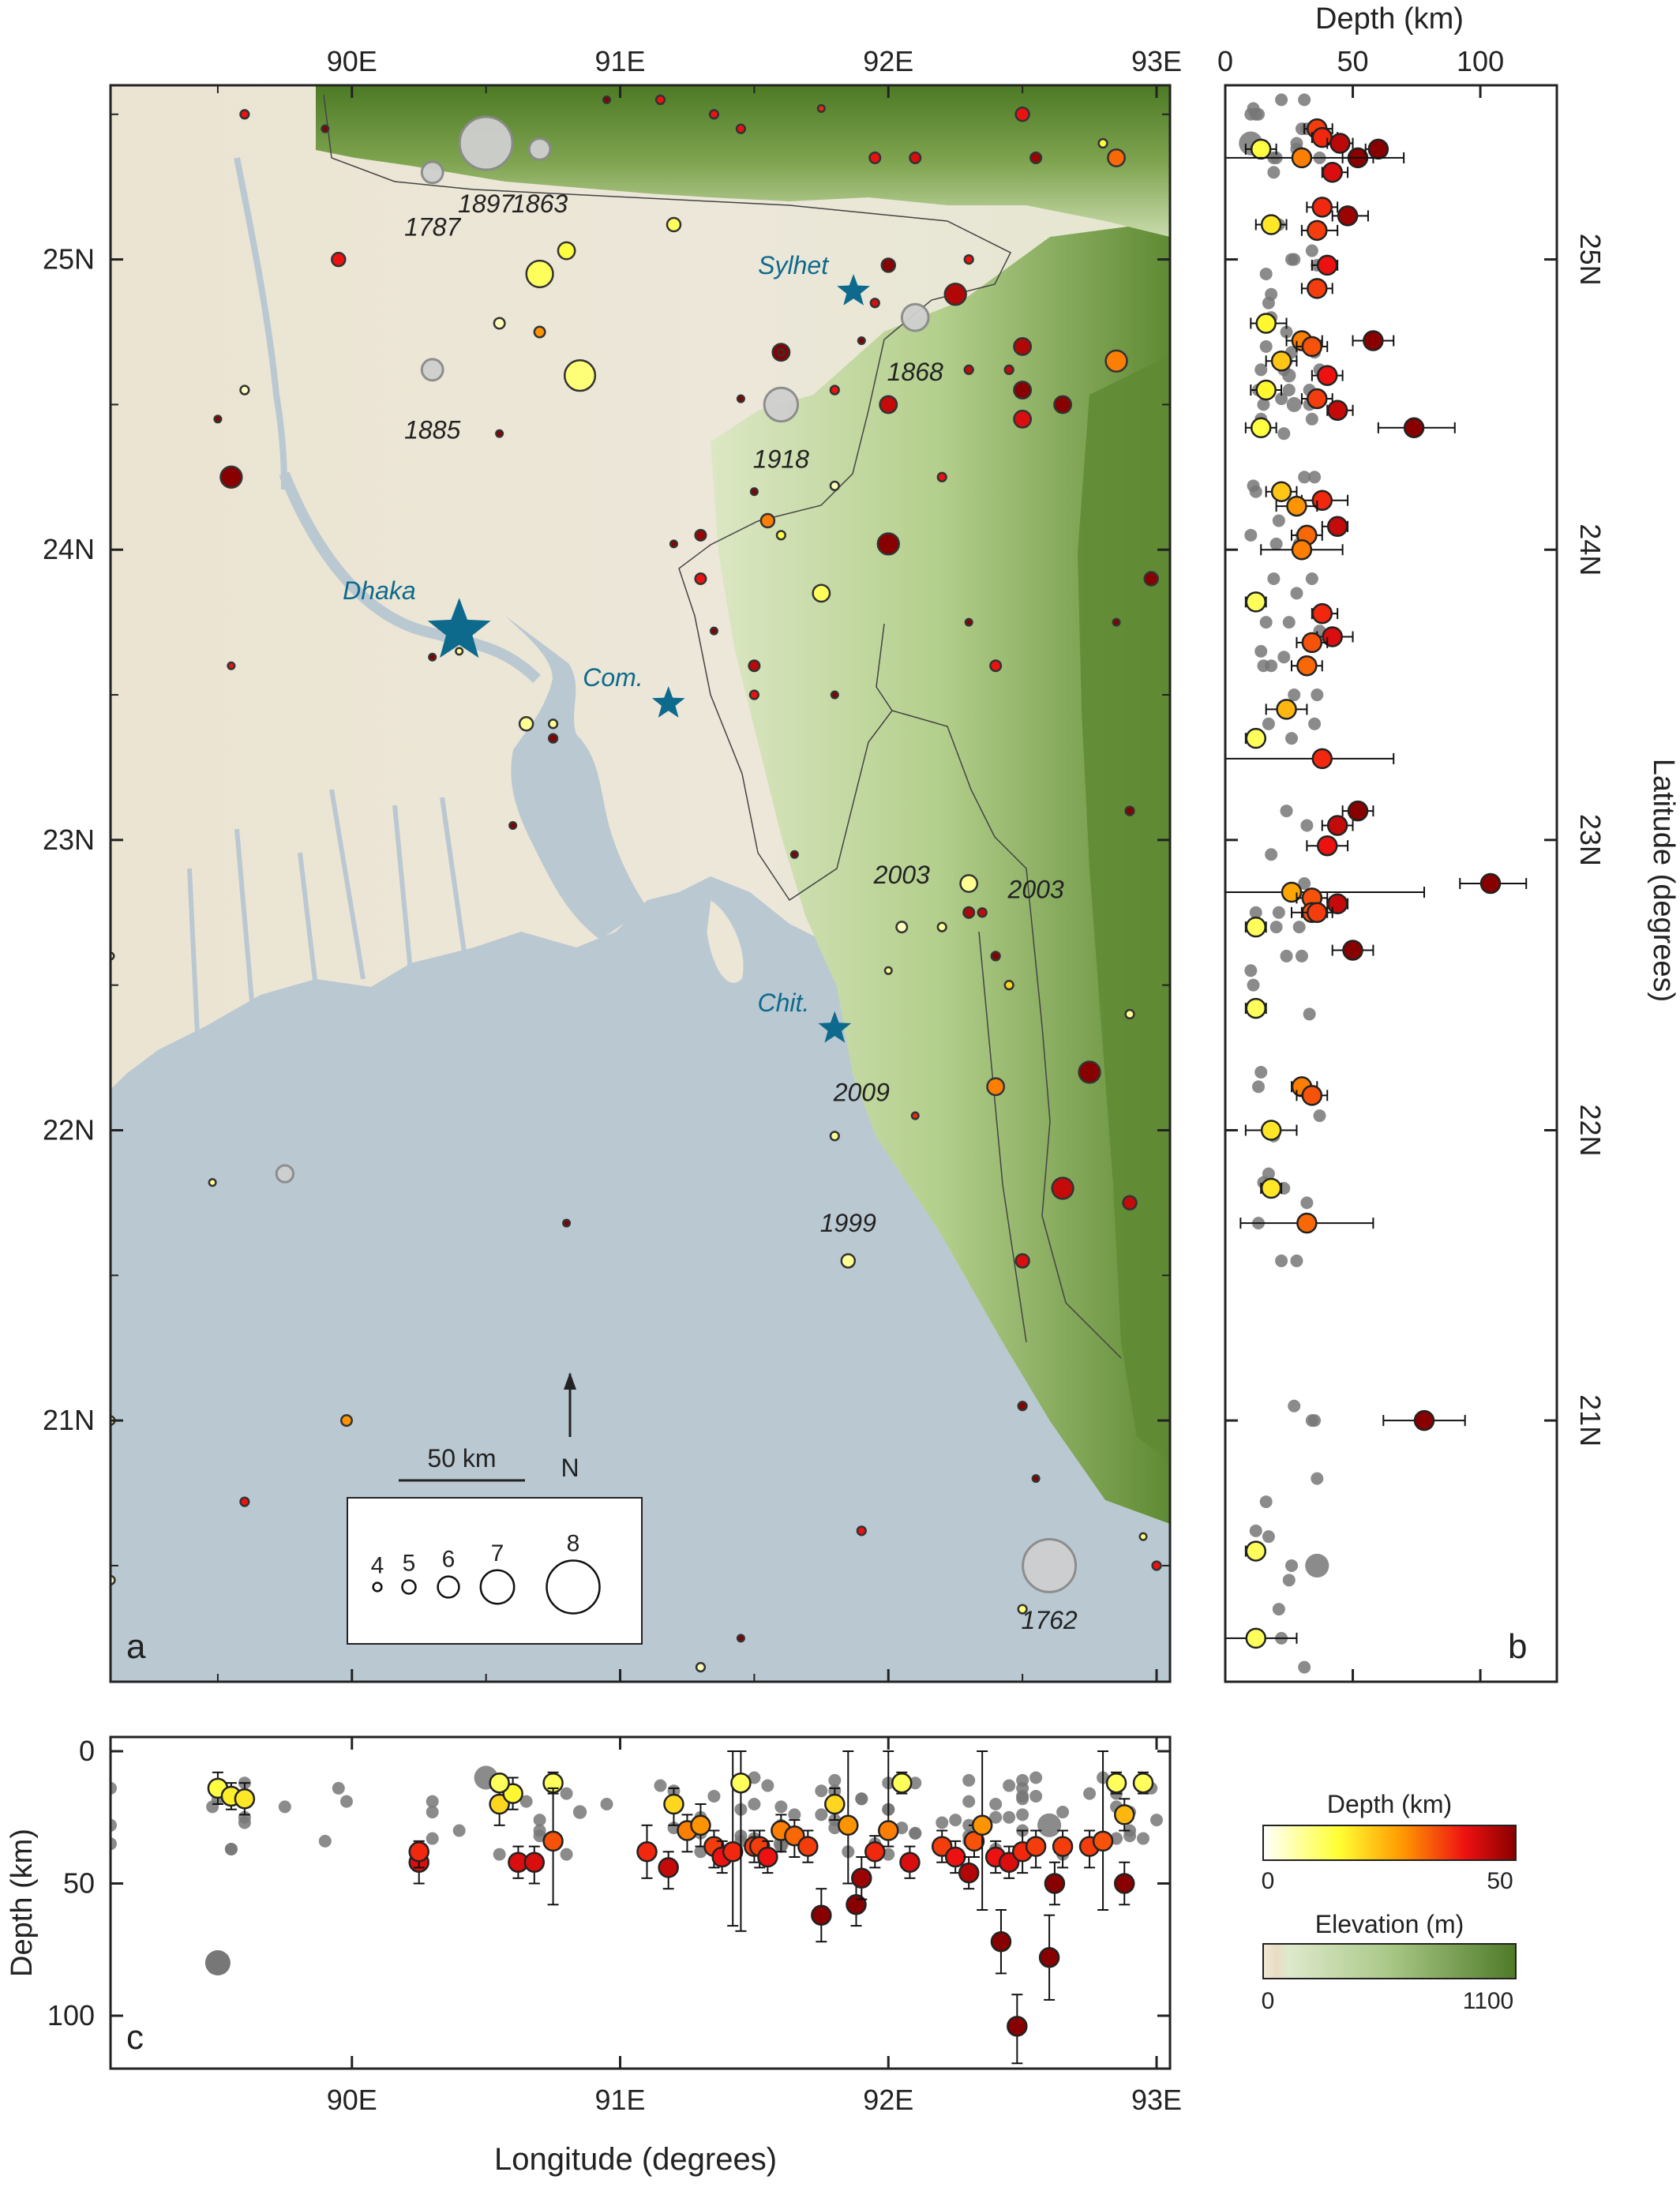  What do you see at coordinates (352, 2100) in the screenshot?
I see `lon-tick-label: 90E` at bounding box center [352, 2100].